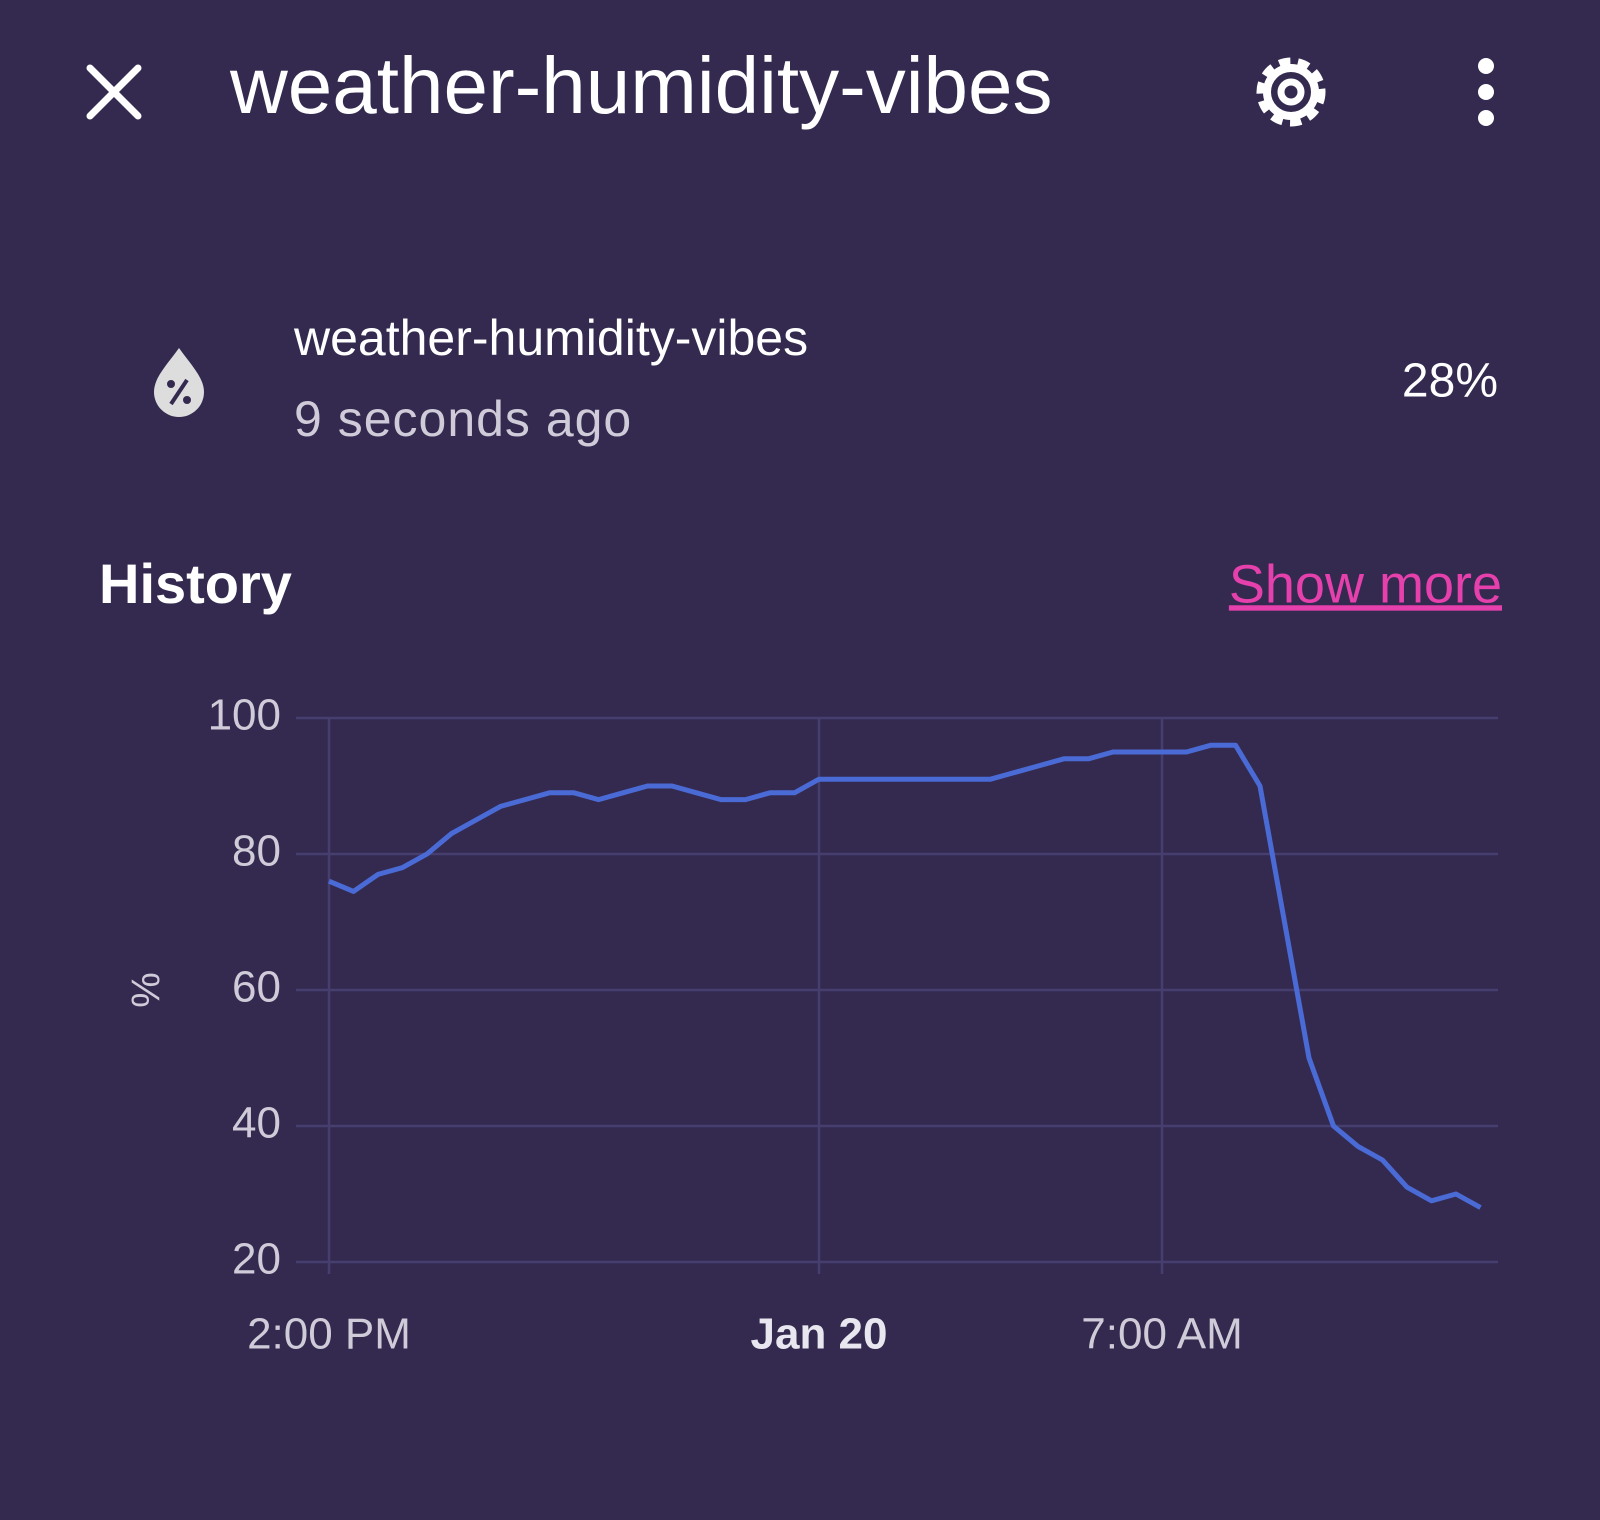 The height and width of the screenshot is (1520, 1600). What do you see at coordinates (256, 1123) in the screenshot?
I see `y-tick-label: 40` at bounding box center [256, 1123].